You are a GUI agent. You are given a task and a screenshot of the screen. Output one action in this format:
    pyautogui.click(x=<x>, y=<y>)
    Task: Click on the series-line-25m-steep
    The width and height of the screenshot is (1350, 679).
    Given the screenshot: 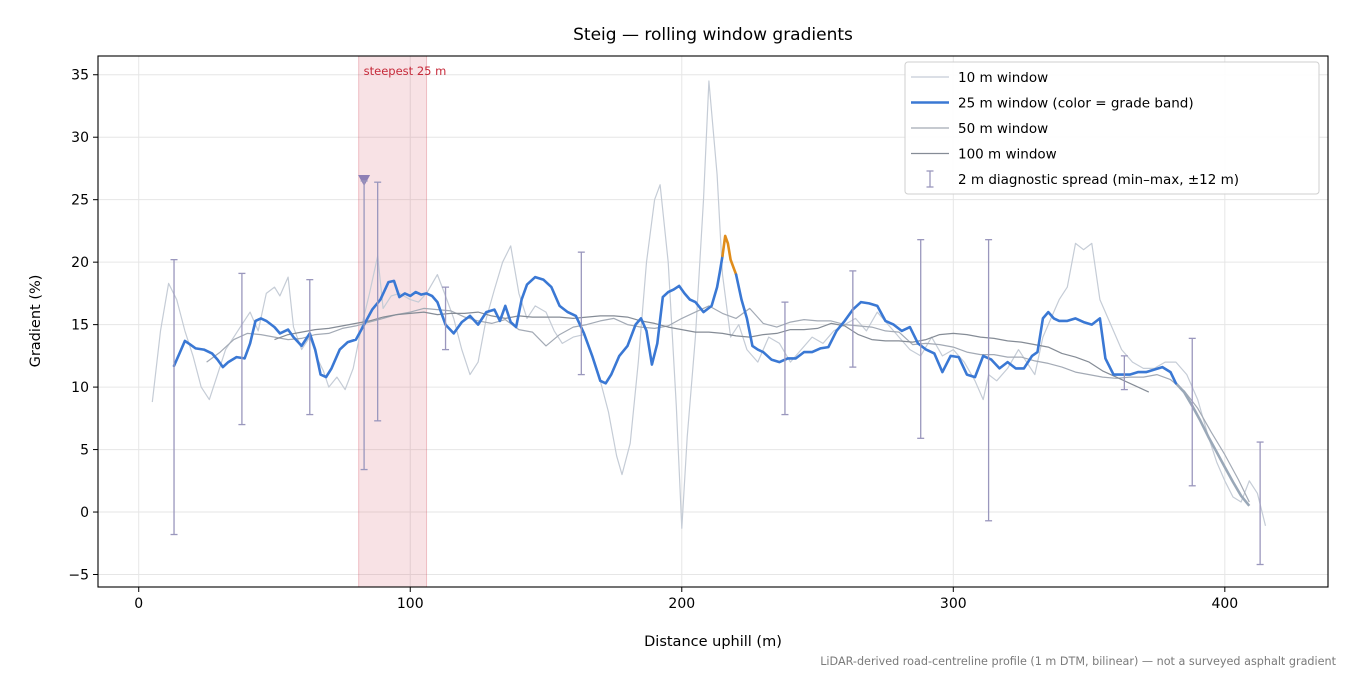 What is the action you would take?
    pyautogui.click(x=729, y=255)
    